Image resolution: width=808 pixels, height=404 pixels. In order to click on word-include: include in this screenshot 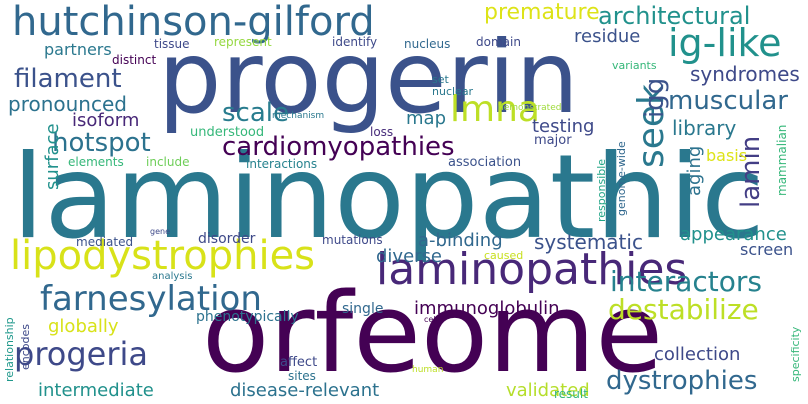, I will do `click(168, 162)`.